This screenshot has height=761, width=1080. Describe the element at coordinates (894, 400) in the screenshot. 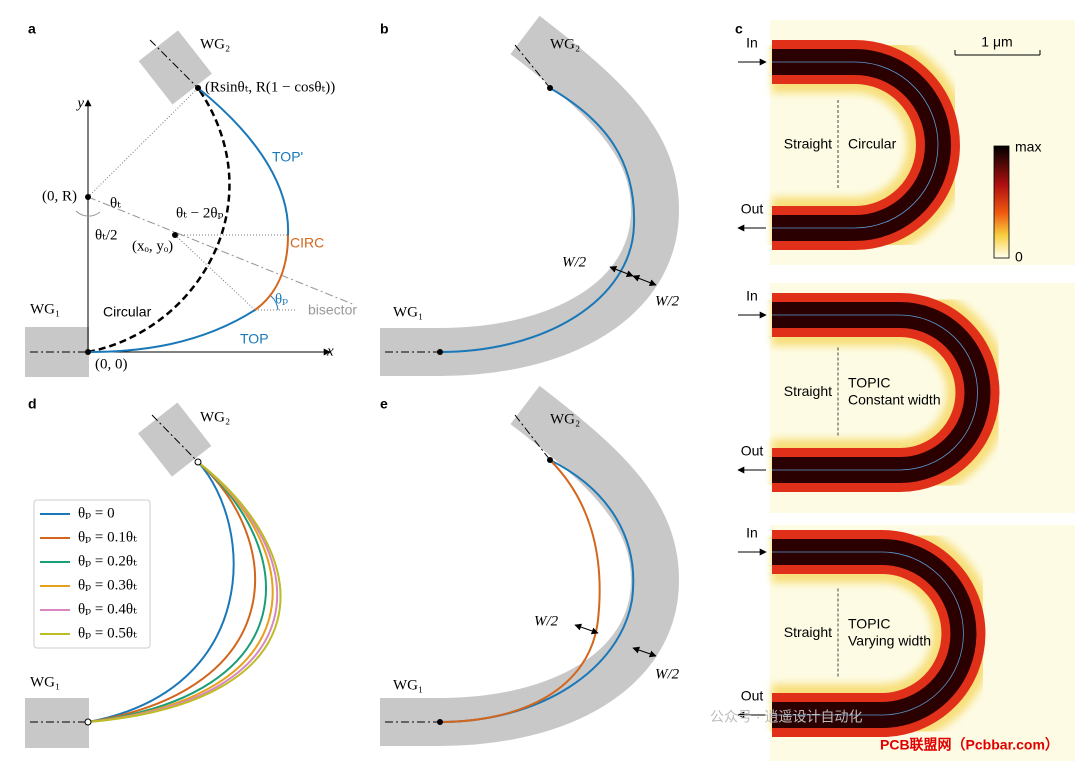

I see `region-label: Constant width` at that location.